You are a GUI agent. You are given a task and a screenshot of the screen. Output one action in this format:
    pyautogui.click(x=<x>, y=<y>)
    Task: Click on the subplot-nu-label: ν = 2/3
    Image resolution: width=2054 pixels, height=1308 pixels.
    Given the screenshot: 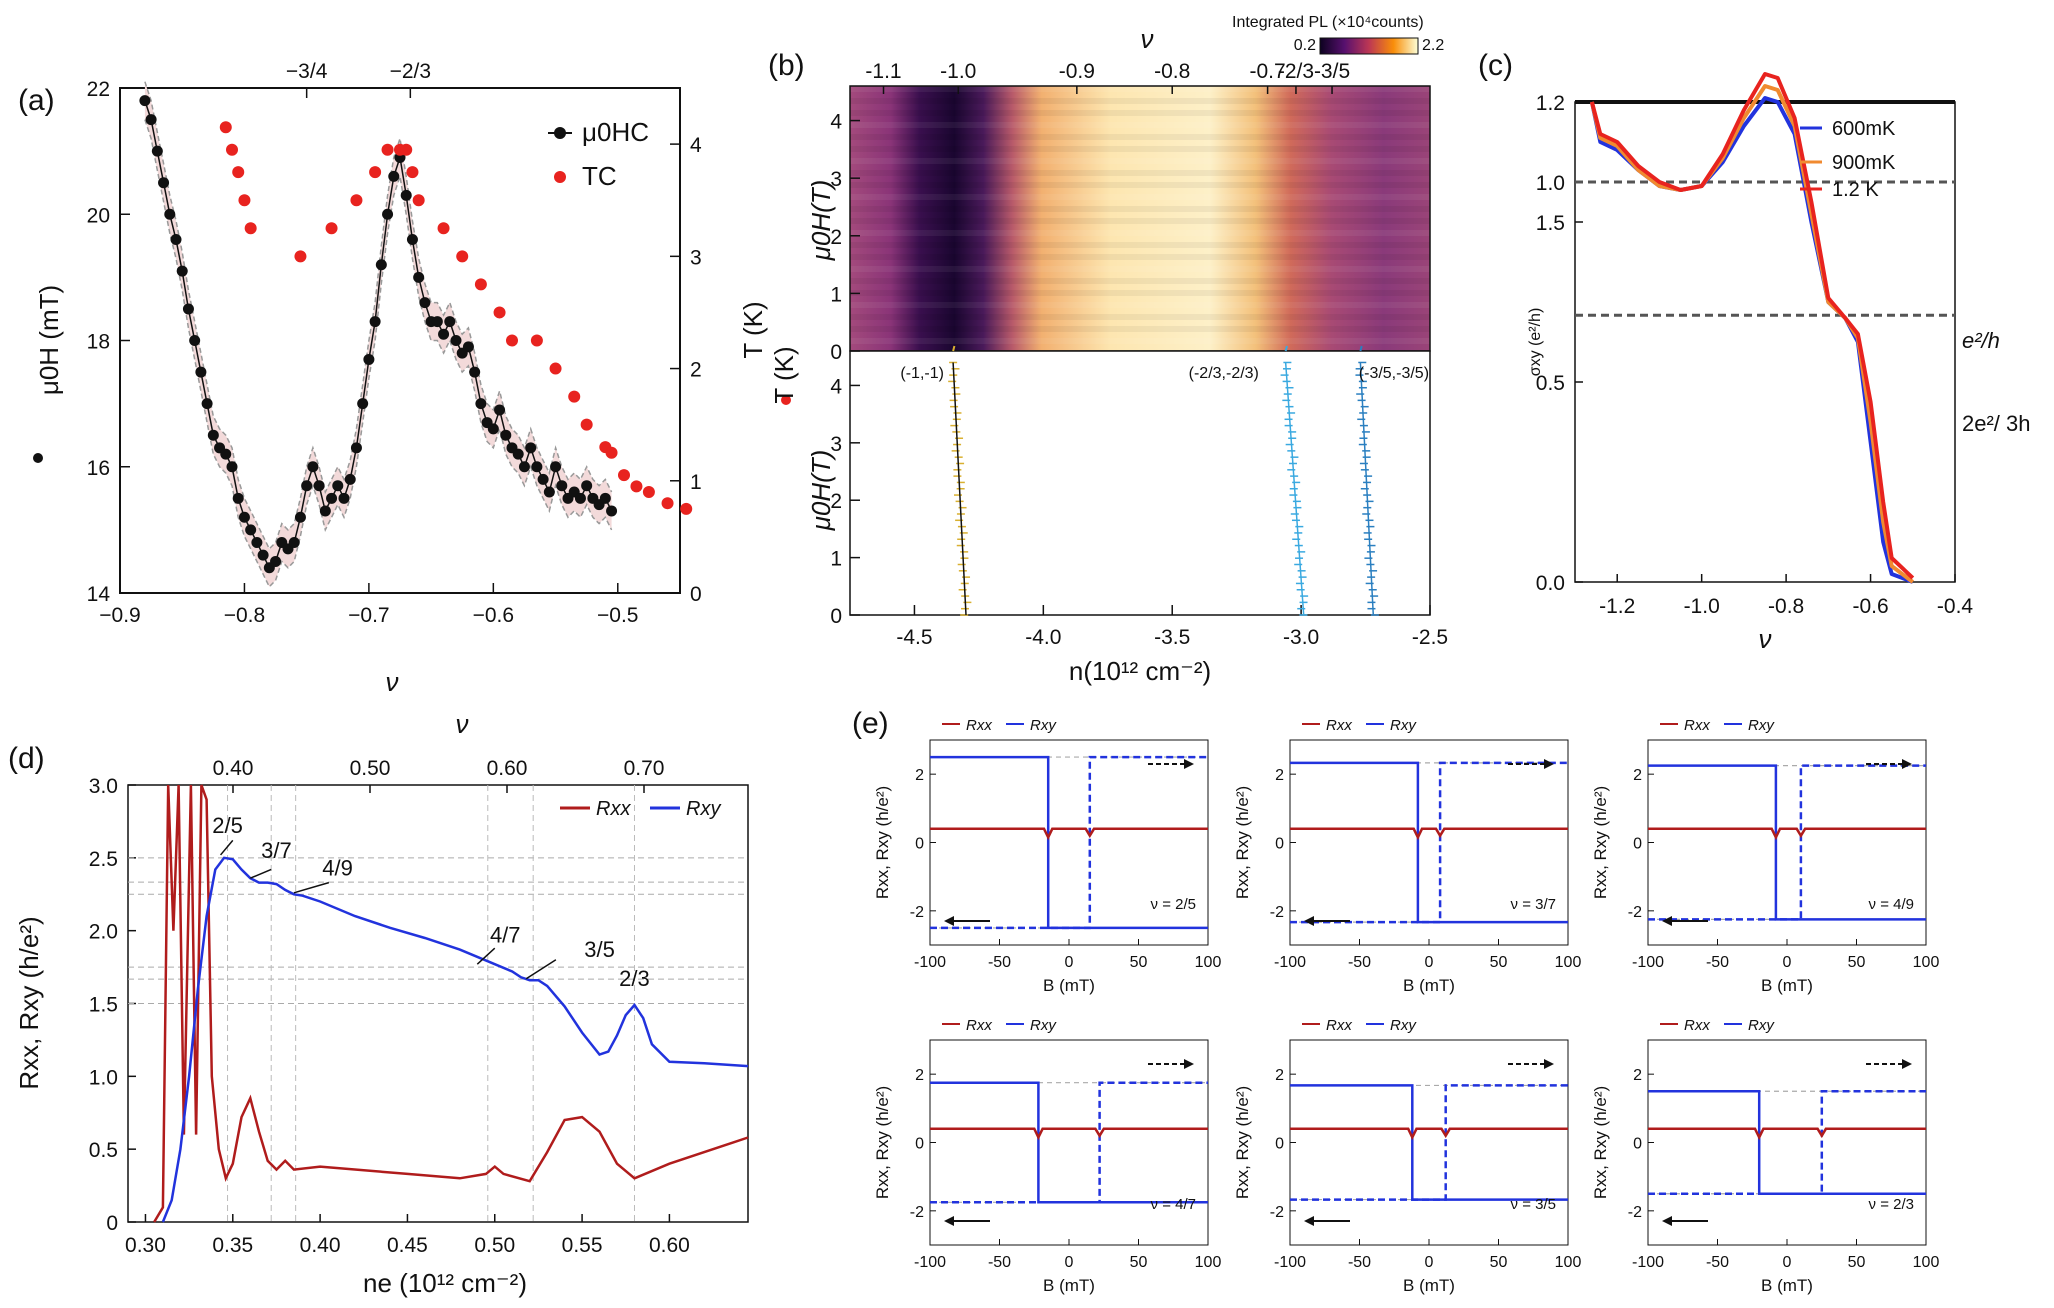 What is the action you would take?
    pyautogui.click(x=1891, y=1204)
    